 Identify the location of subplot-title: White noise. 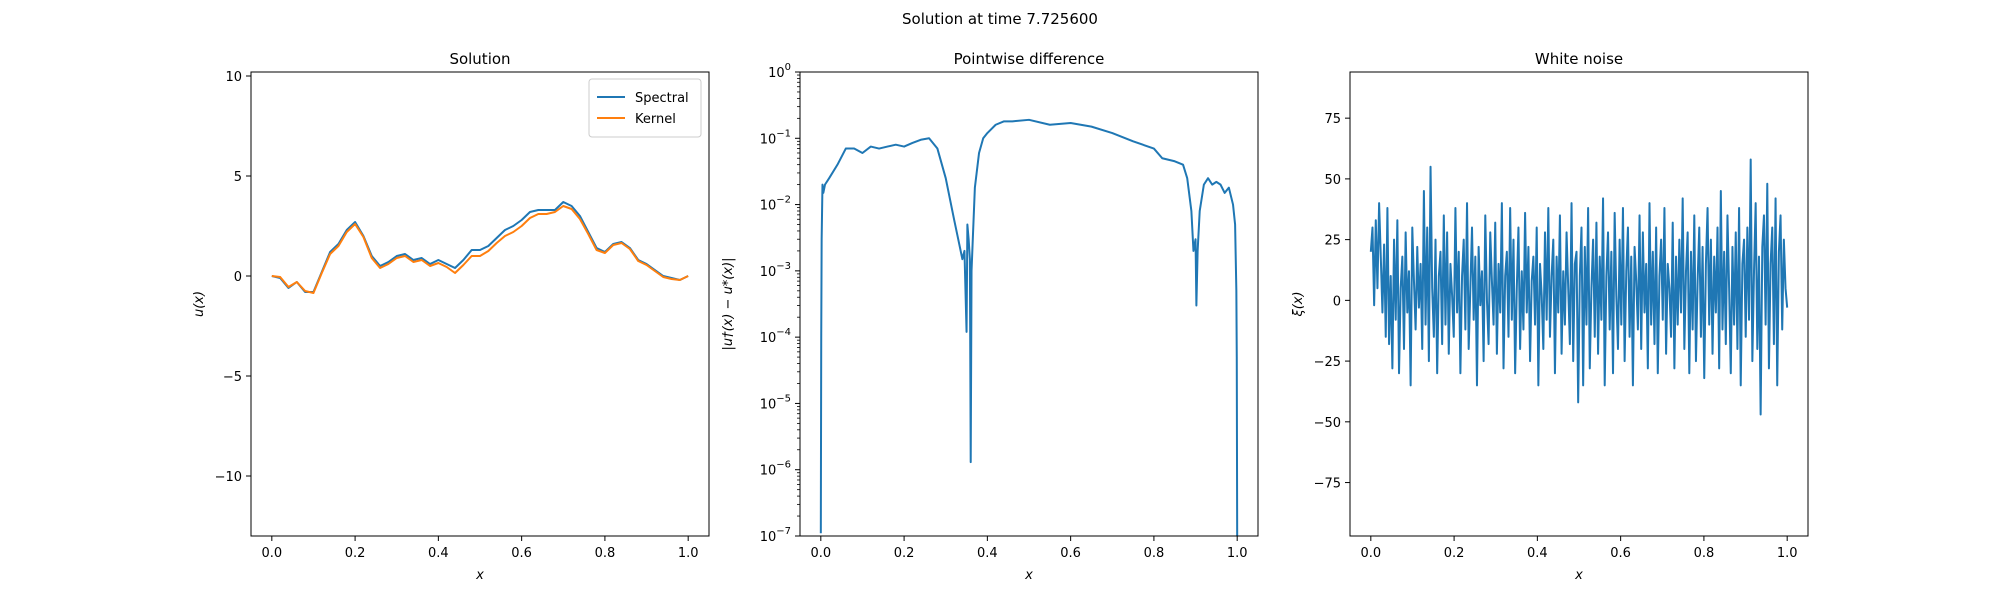
(1579, 59).